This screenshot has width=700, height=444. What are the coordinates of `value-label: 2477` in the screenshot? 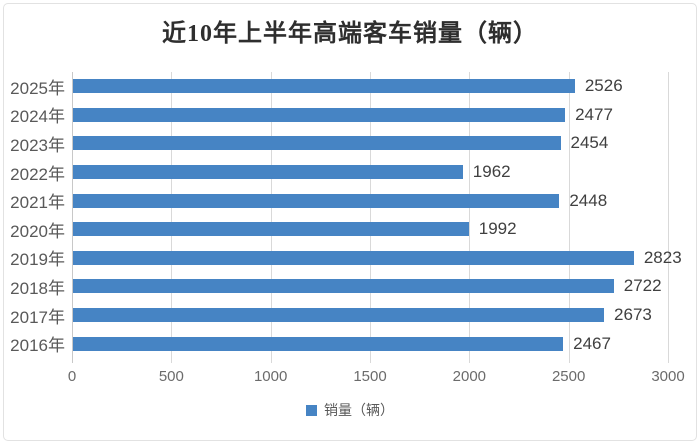 It's located at (594, 114).